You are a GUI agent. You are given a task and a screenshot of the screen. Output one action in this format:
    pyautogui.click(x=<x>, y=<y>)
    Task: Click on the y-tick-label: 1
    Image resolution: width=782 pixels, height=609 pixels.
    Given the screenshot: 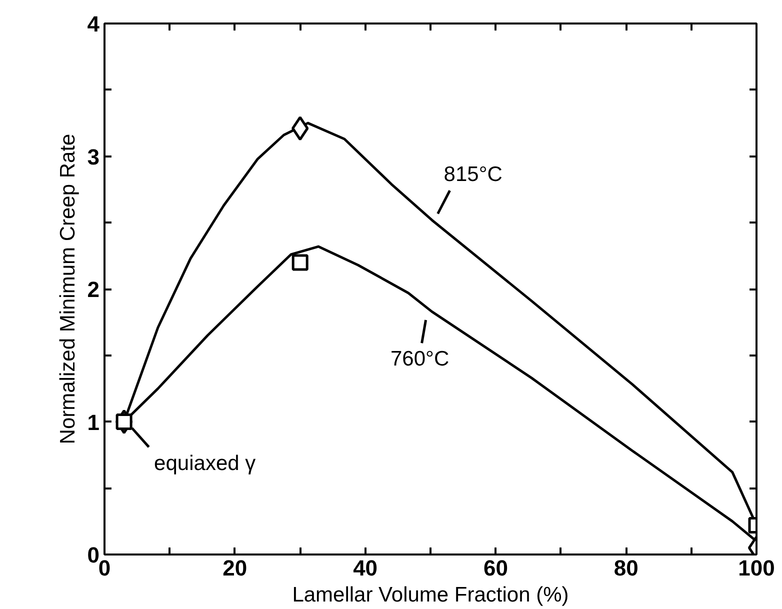 What is the action you would take?
    pyautogui.click(x=93, y=422)
    